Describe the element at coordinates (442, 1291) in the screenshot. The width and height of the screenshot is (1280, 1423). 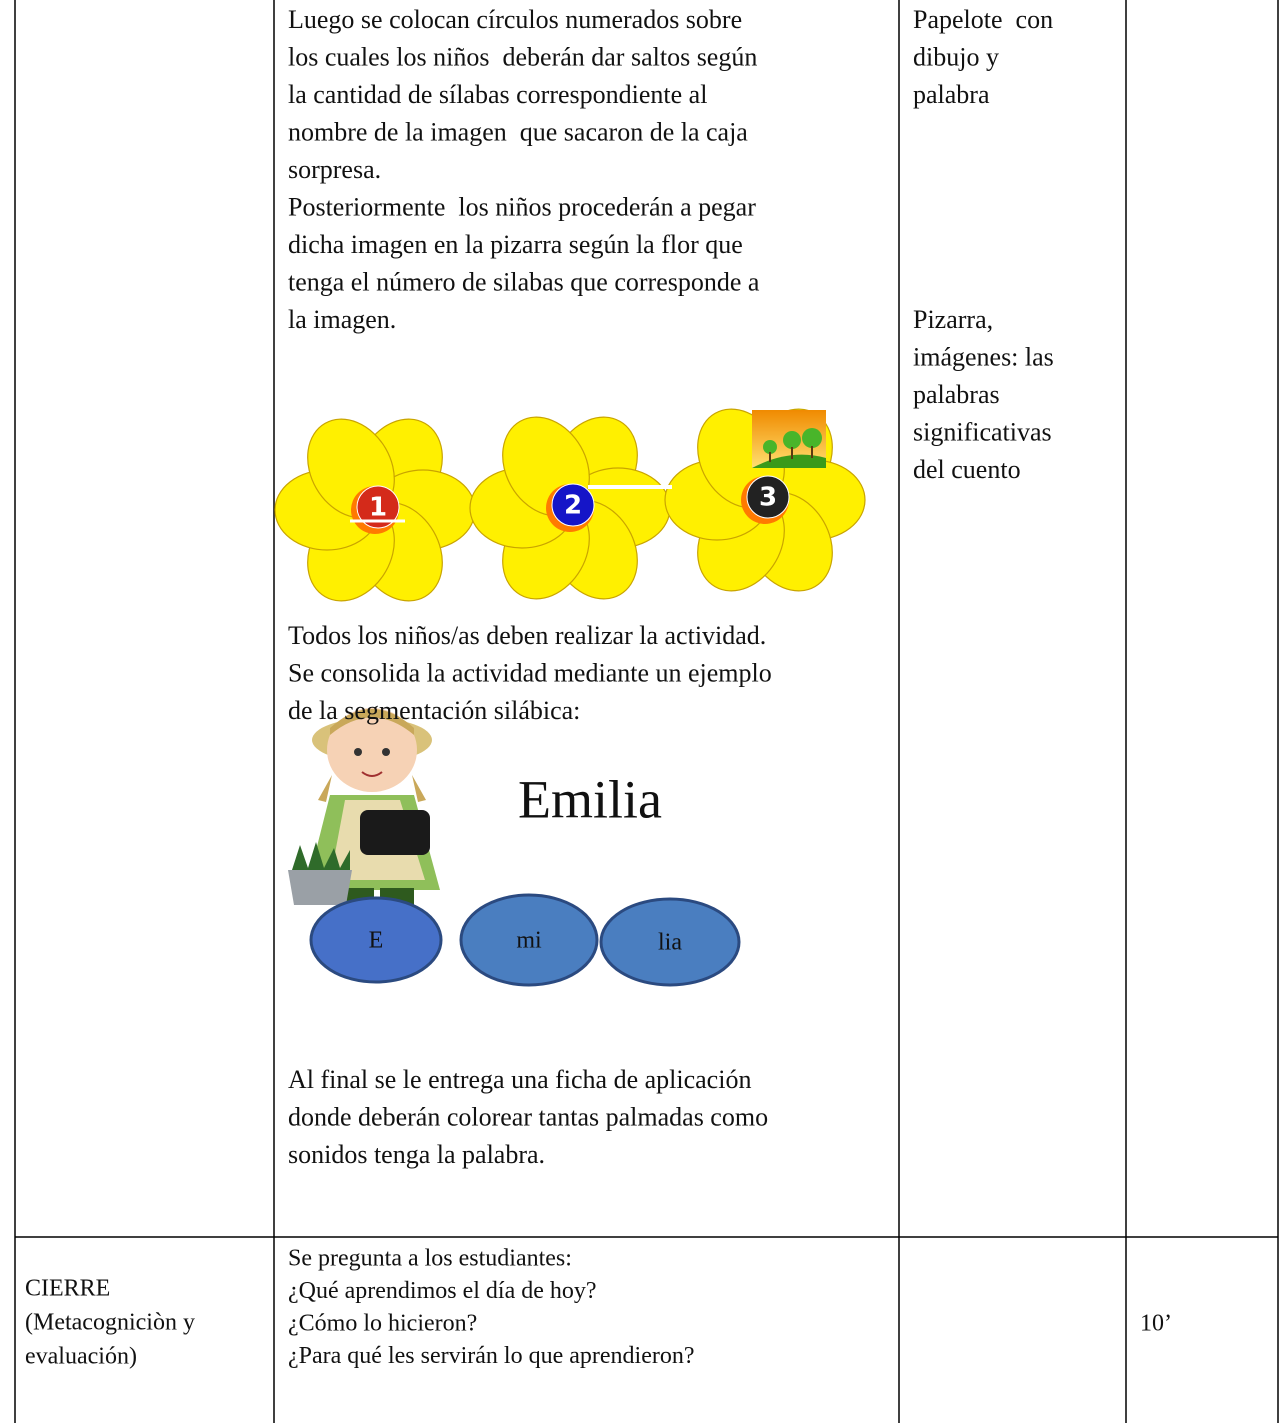
I see `question-line: ¿Qué aprendimos el día de hoy?` at that location.